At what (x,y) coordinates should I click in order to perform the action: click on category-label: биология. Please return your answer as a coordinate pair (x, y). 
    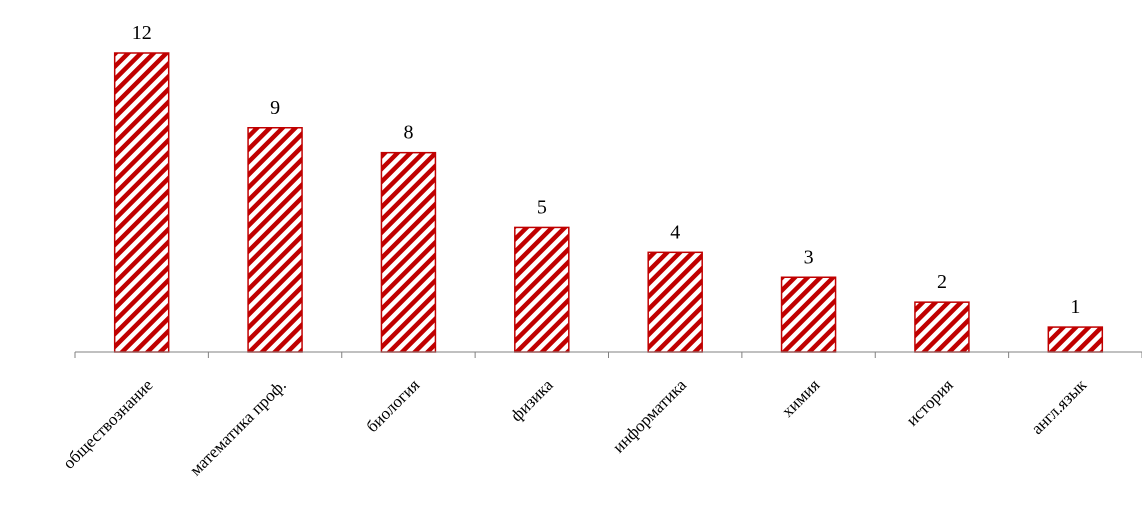
    Looking at the image, I should click on (393, 405).